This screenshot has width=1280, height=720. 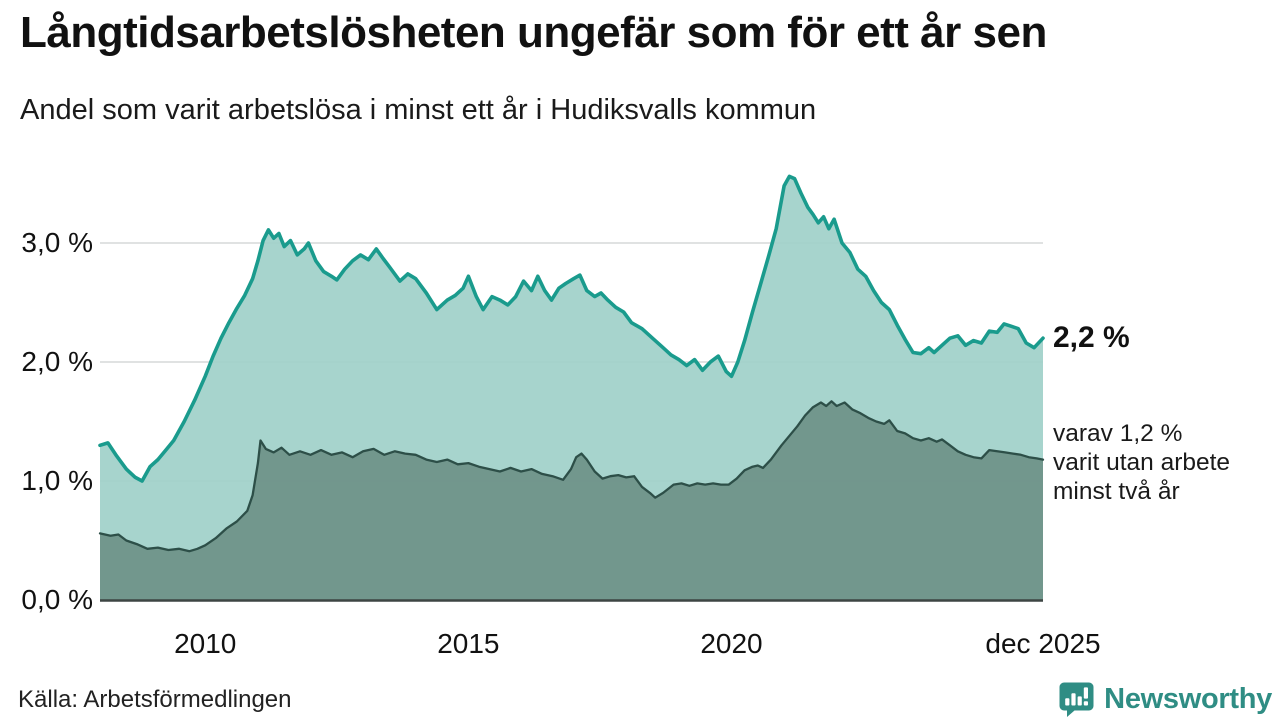 I want to click on x-tick-label: 2015, so click(x=468, y=643).